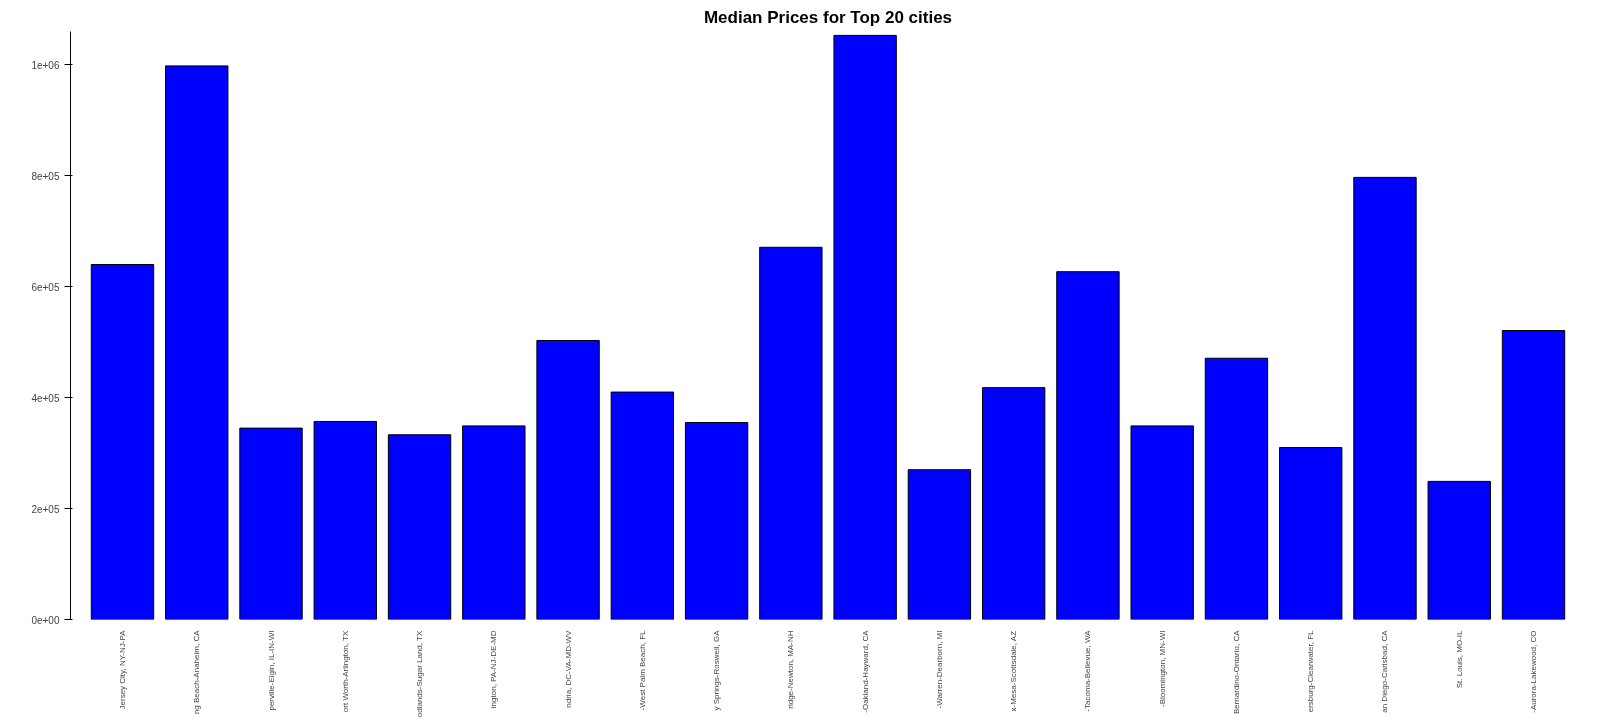 The width and height of the screenshot is (1600, 727). Describe the element at coordinates (1459, 659) in the screenshot. I see `x-tick-label: St. Louis, MO-IL` at that location.